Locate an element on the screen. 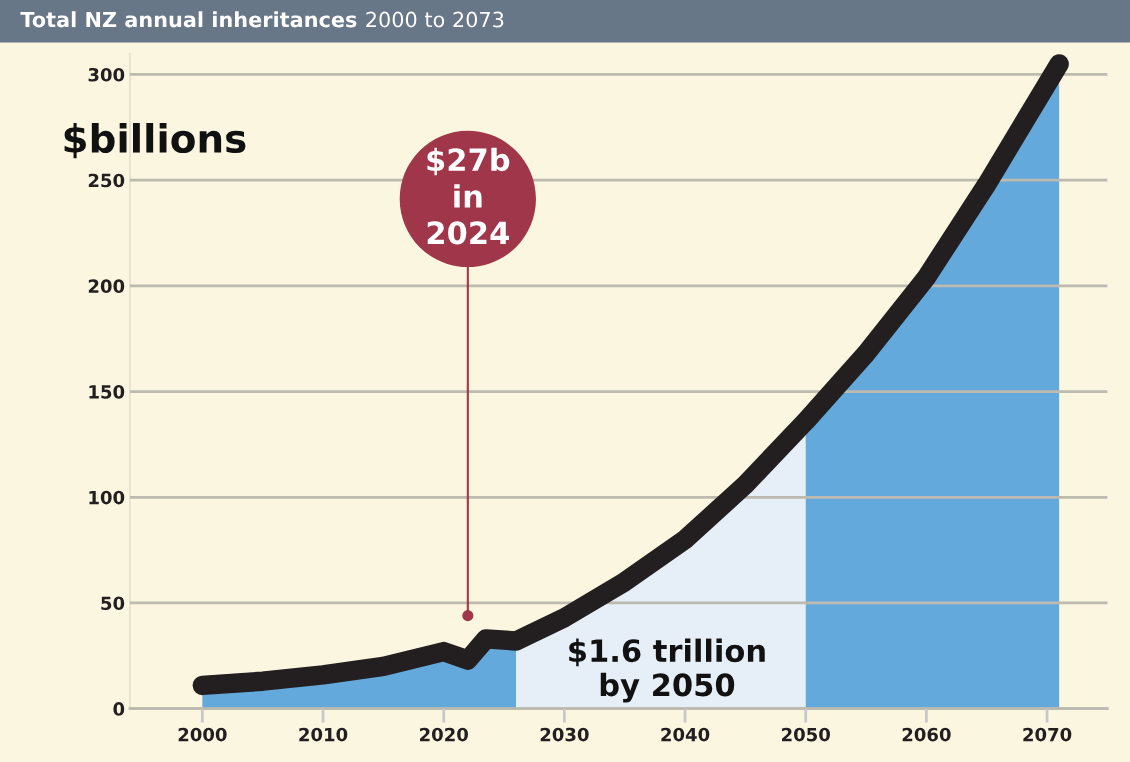 This screenshot has height=762, width=1130. x-tick-label: 2020 is located at coordinates (444, 734).